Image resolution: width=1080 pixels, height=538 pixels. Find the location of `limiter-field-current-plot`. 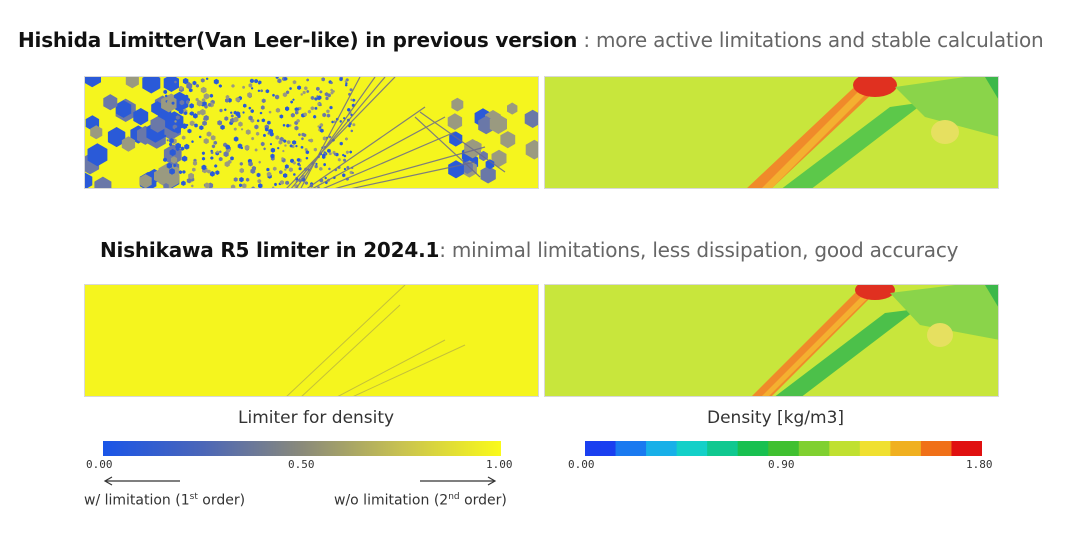

limiter-field-current-plot is located at coordinates (311, 340).